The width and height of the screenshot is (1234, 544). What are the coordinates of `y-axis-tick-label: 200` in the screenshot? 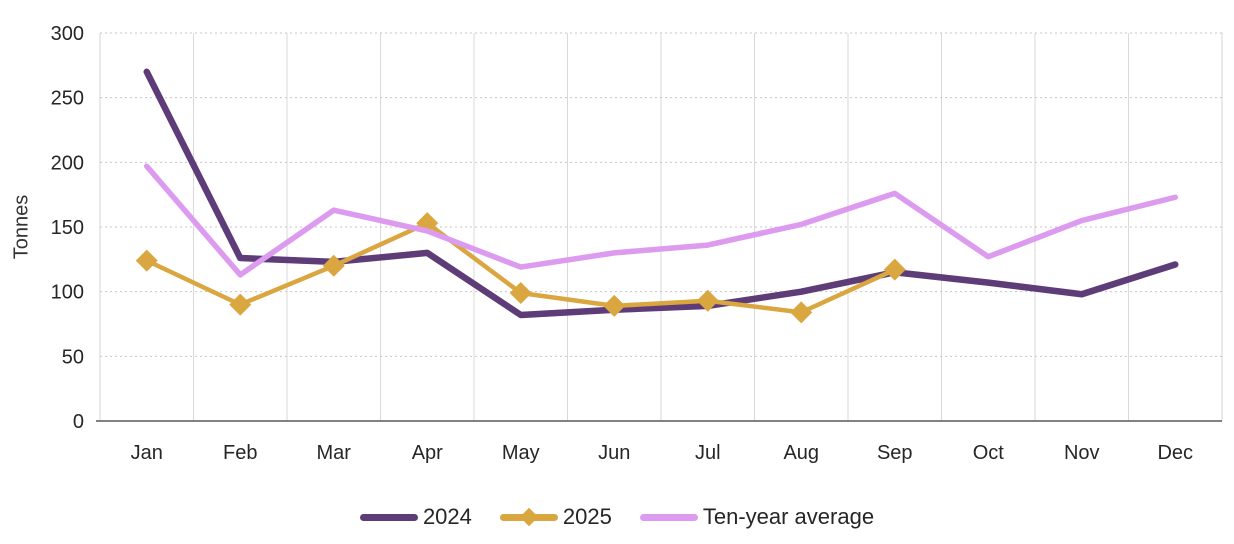 It's located at (67, 163).